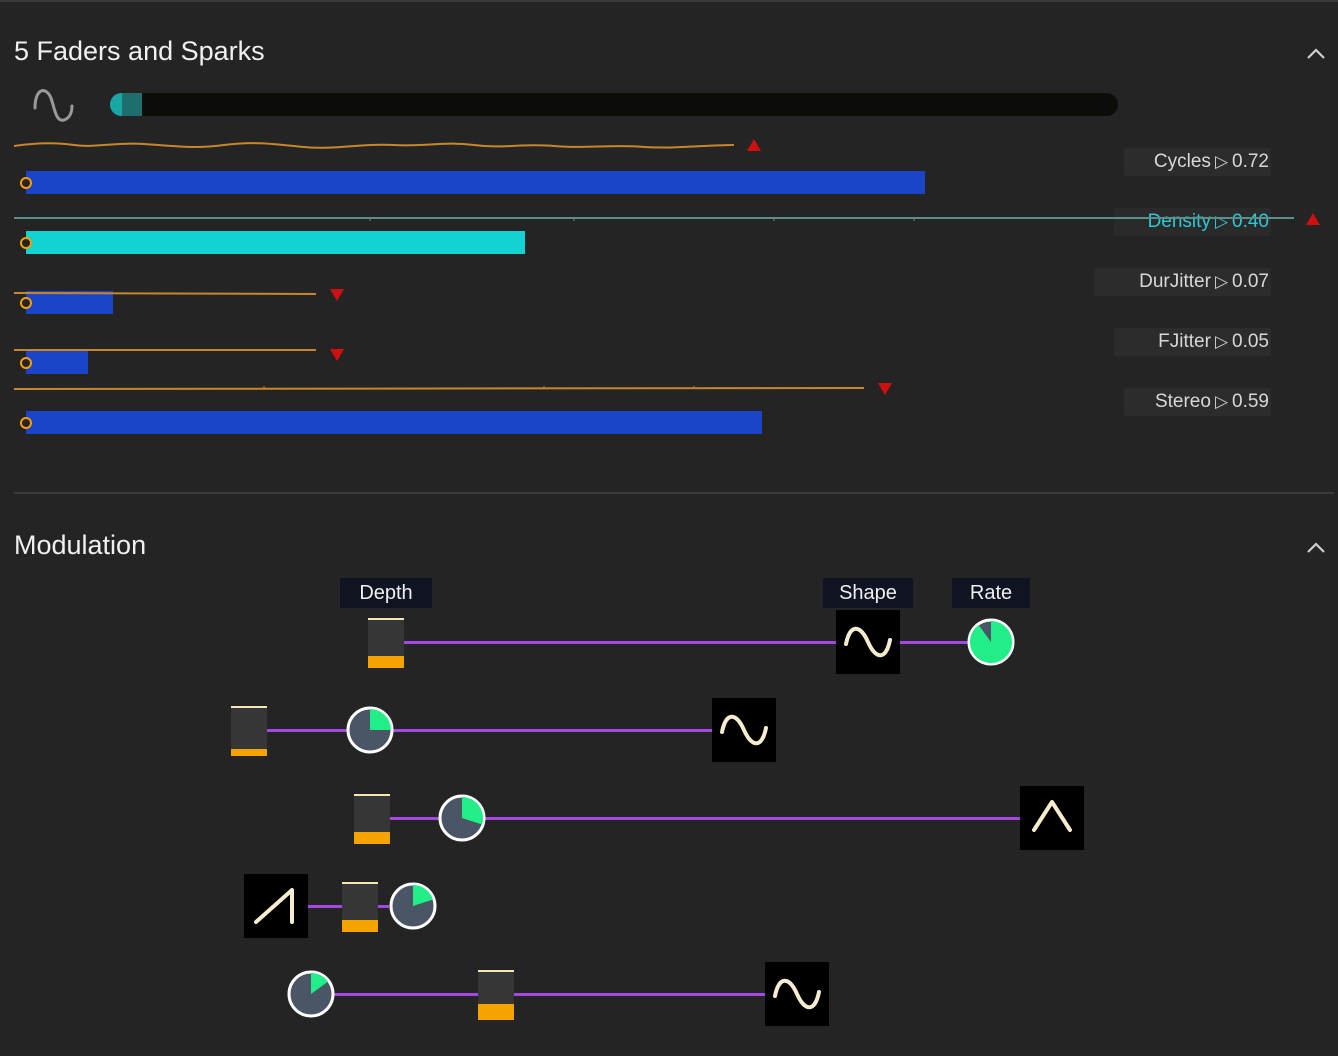 The image size is (1338, 1056). I want to click on fader-value-label-stereo: Stereo ▷ 0.59, so click(1197, 402).